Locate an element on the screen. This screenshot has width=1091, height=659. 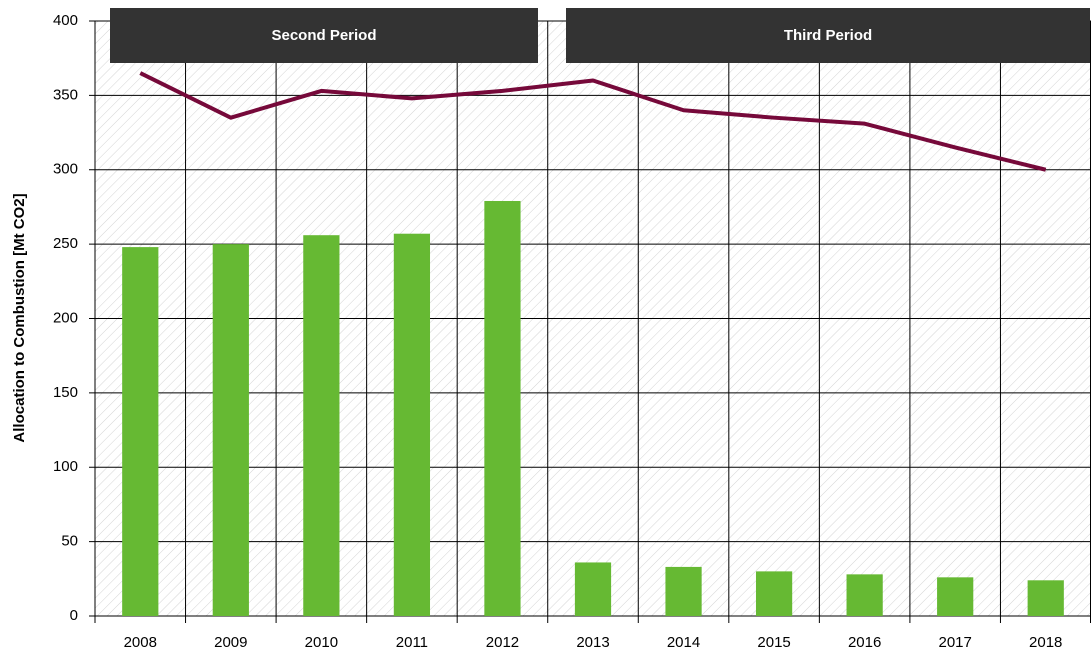
annotation: Third Period is located at coordinates (828, 35).